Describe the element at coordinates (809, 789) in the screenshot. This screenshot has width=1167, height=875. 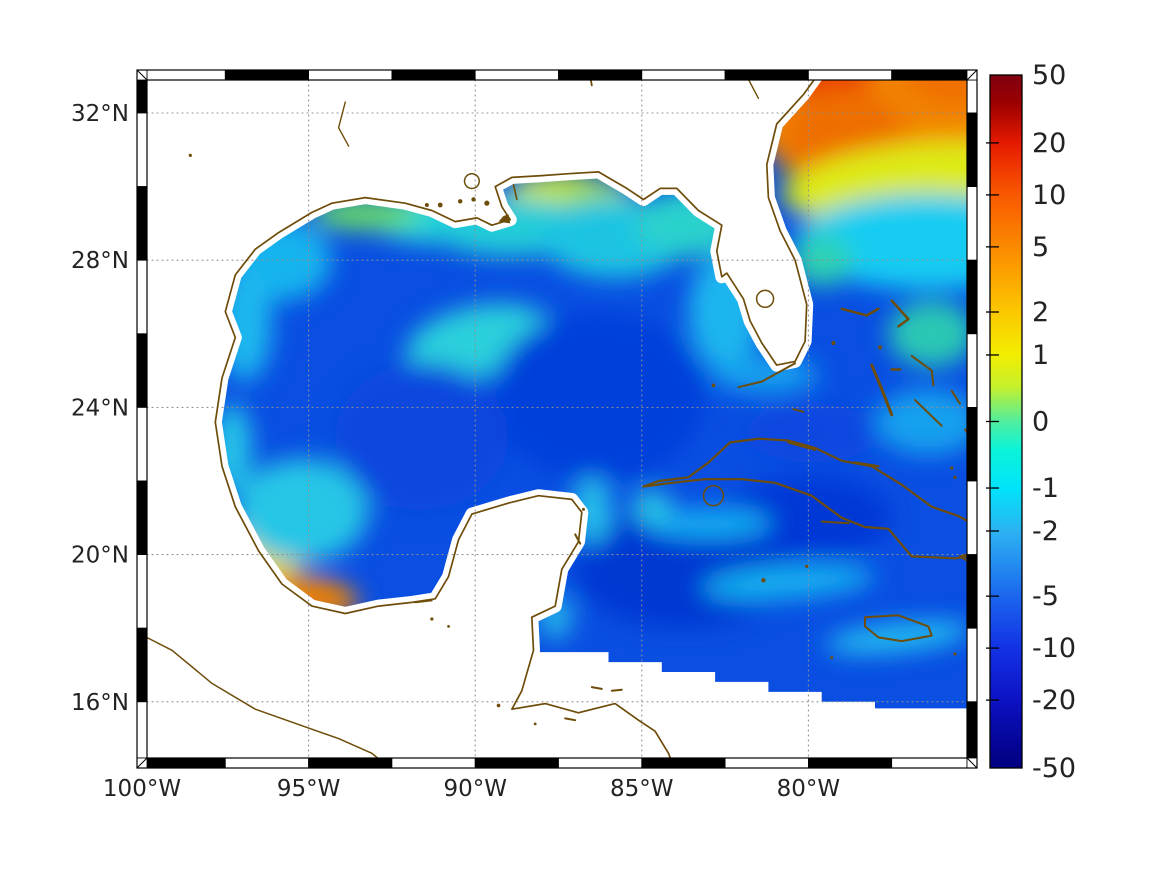
I see `x-tick-label: 80°W` at that location.